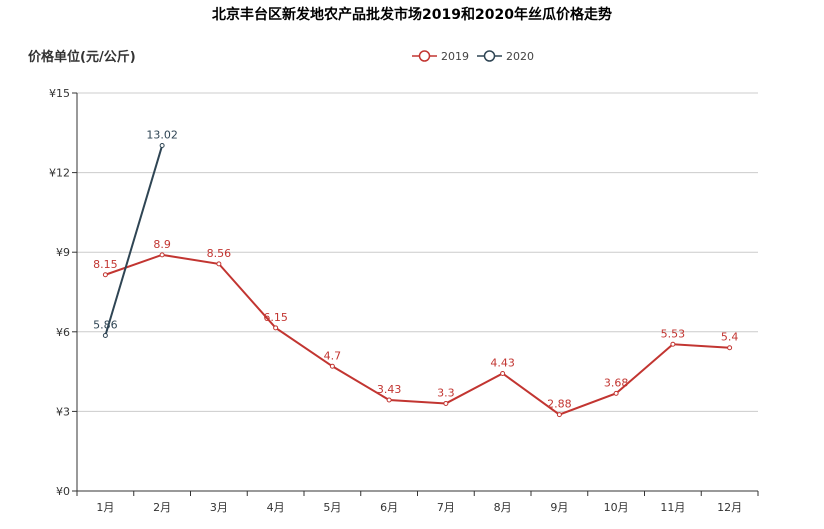  I want to click on y-tick-label: ¥15, so click(59, 93).